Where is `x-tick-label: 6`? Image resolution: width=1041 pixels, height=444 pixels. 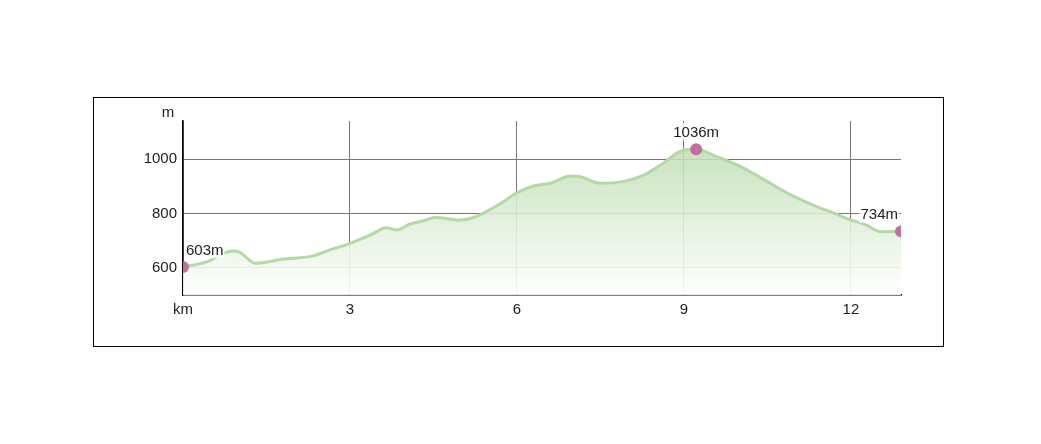 x-tick-label: 6 is located at coordinates (517, 309).